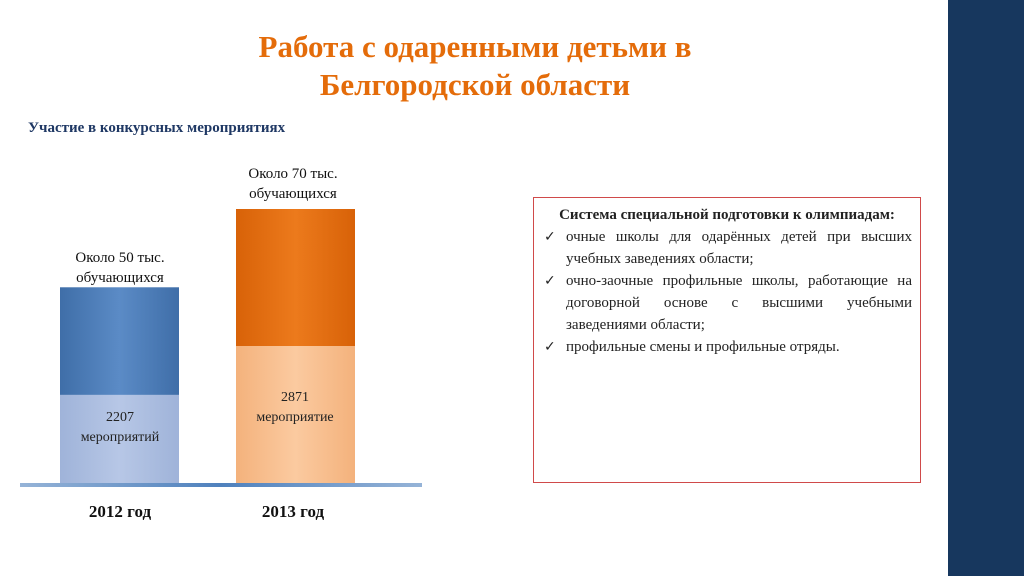 The height and width of the screenshot is (576, 1024). Describe the element at coordinates (157, 128) in the screenshot. I see `section-heading: Участие в конкурсных мероприятиях` at that location.